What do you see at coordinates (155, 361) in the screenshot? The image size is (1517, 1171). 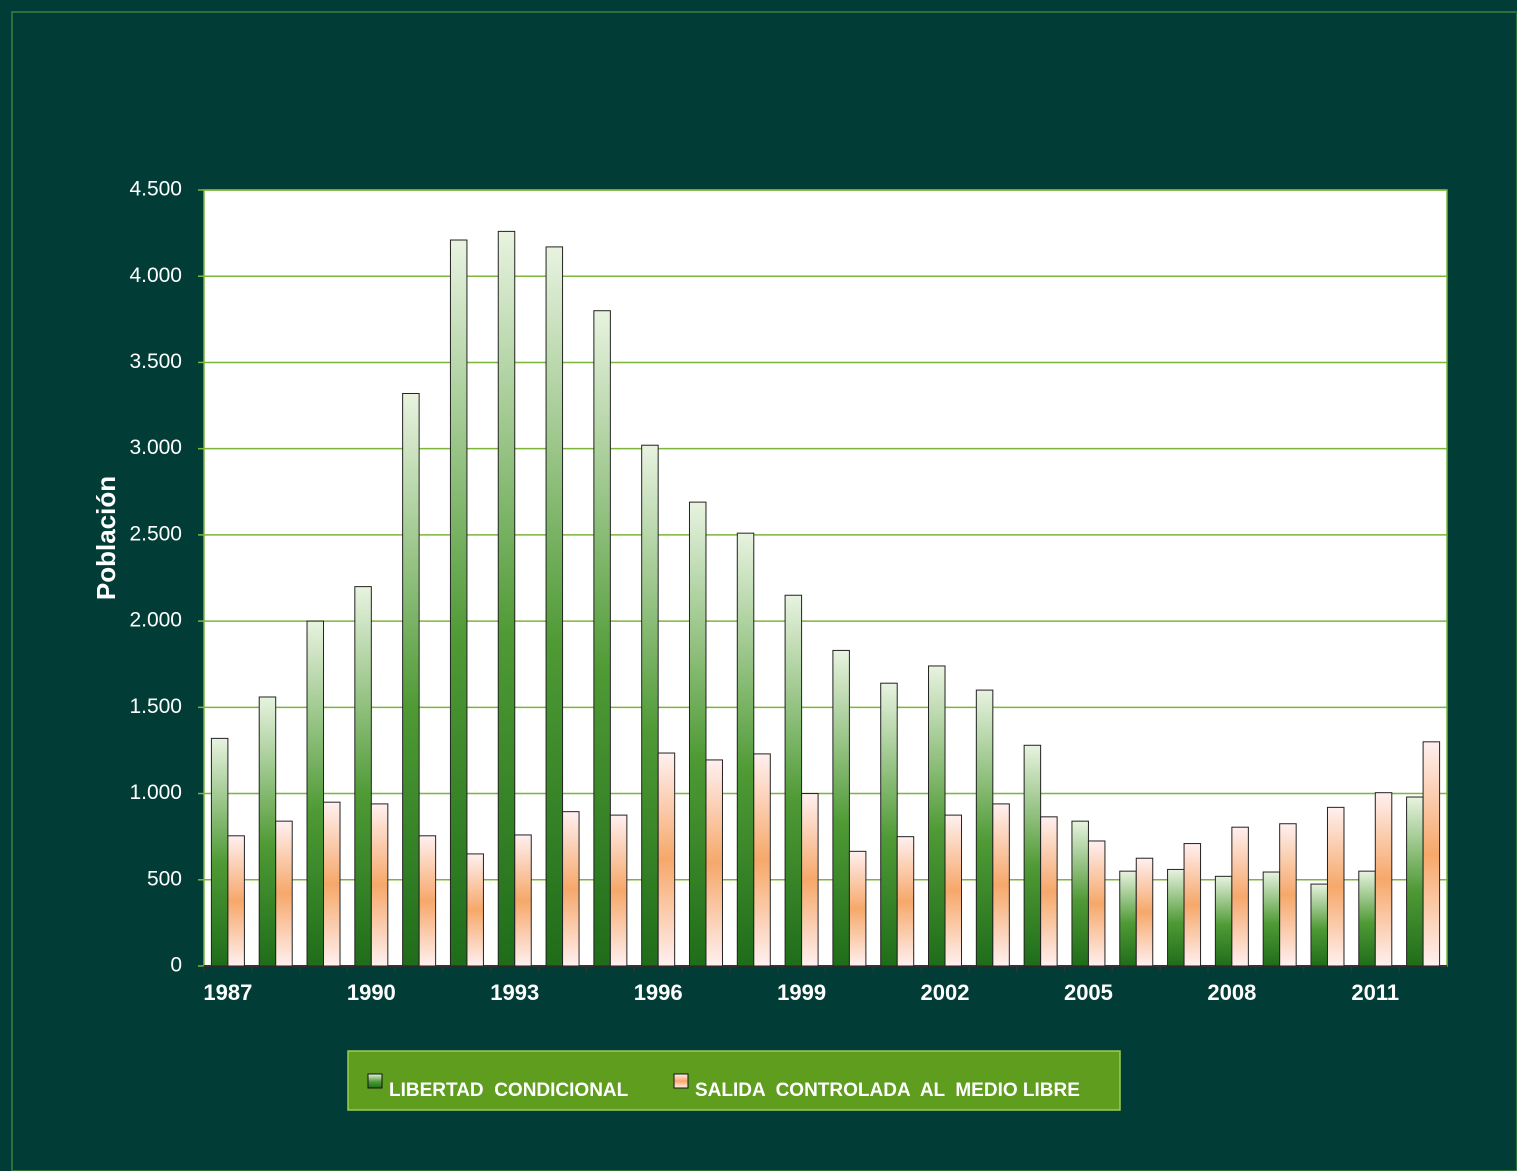 I see `y-tick-label: 3.500` at bounding box center [155, 361].